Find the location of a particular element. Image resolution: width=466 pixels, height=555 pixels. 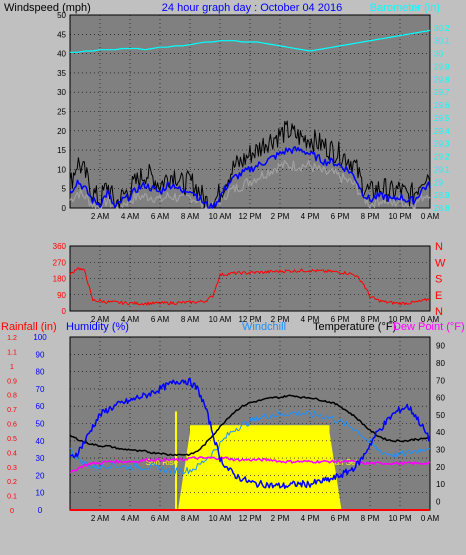

windspeed-x-tick-label: 6 AM is located at coordinates (160, 216).